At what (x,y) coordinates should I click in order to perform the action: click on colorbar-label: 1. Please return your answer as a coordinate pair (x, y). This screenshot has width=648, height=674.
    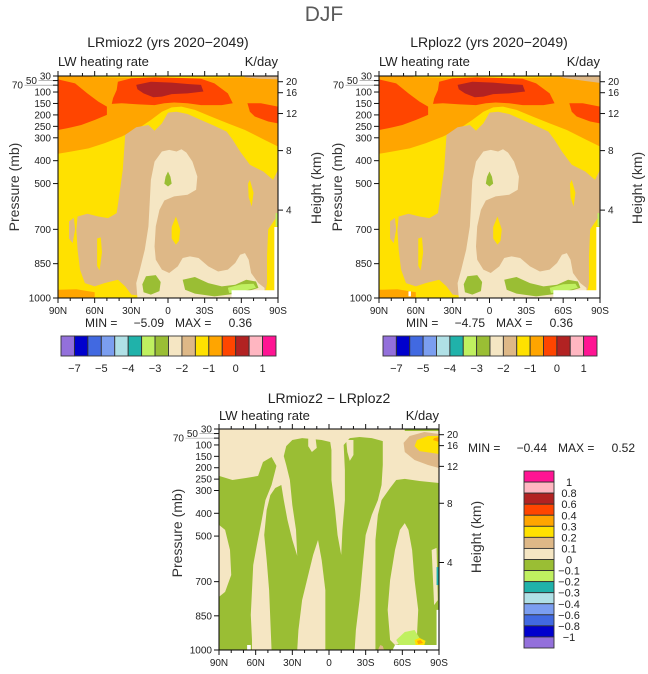
    Looking at the image, I should click on (263, 369).